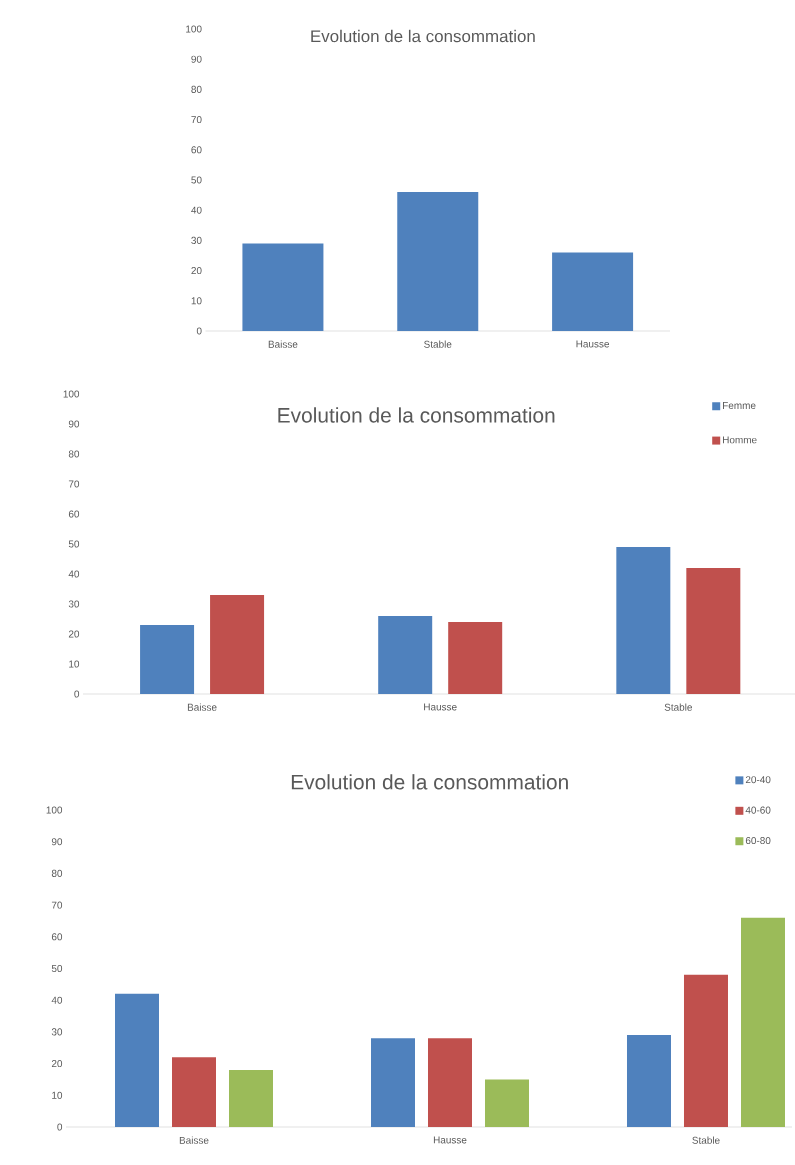  What do you see at coordinates (740, 440) in the screenshot?
I see `legend-label: Homme` at bounding box center [740, 440].